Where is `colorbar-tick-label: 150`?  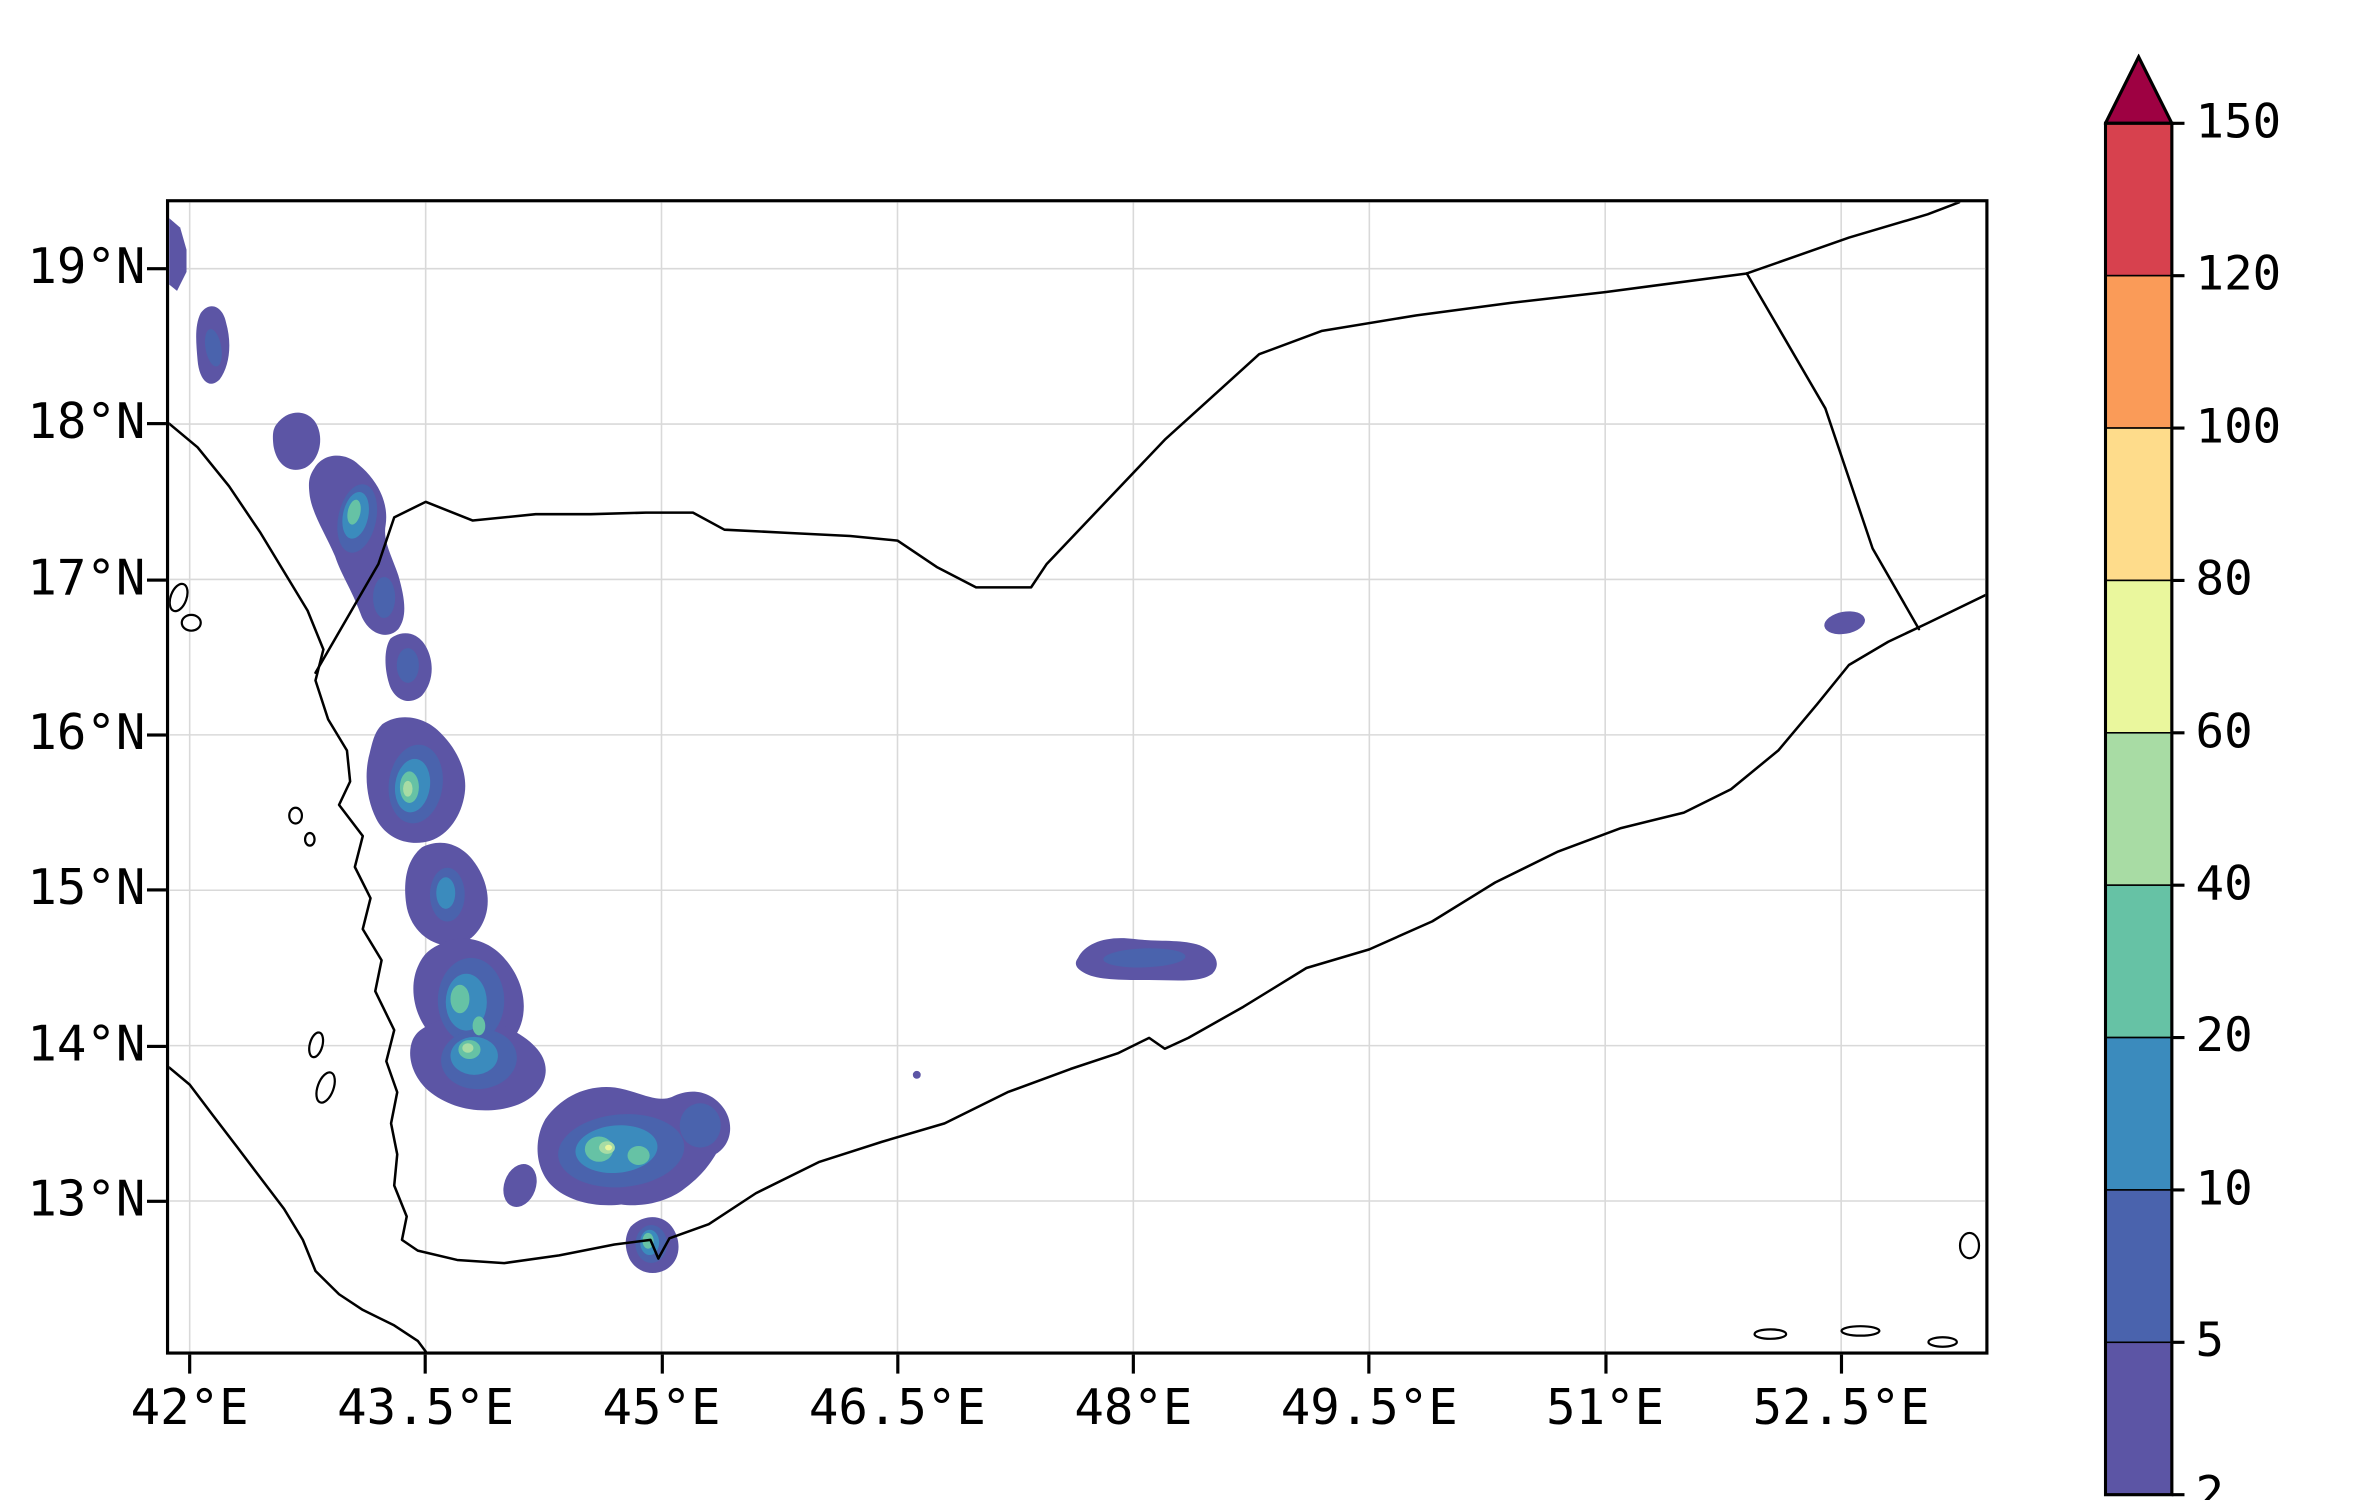
colorbar-tick-label: 150 is located at coordinates (2238, 122).